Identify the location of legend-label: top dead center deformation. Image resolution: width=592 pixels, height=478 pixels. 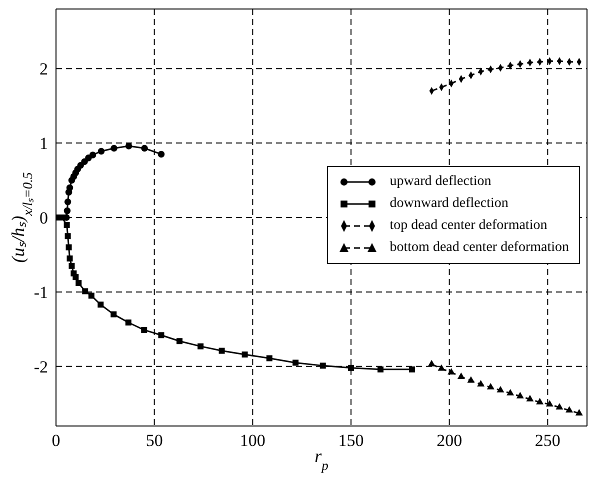
(469, 226).